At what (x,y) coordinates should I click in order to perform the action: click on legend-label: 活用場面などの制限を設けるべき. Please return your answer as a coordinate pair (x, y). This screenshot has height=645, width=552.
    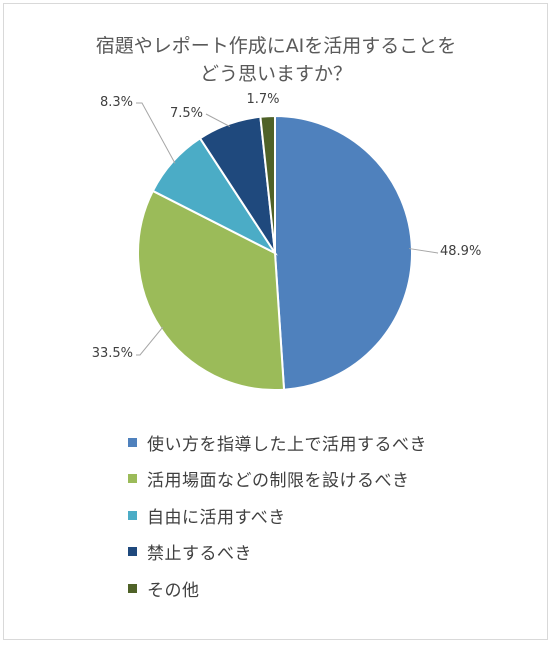
    Looking at the image, I should click on (278, 481).